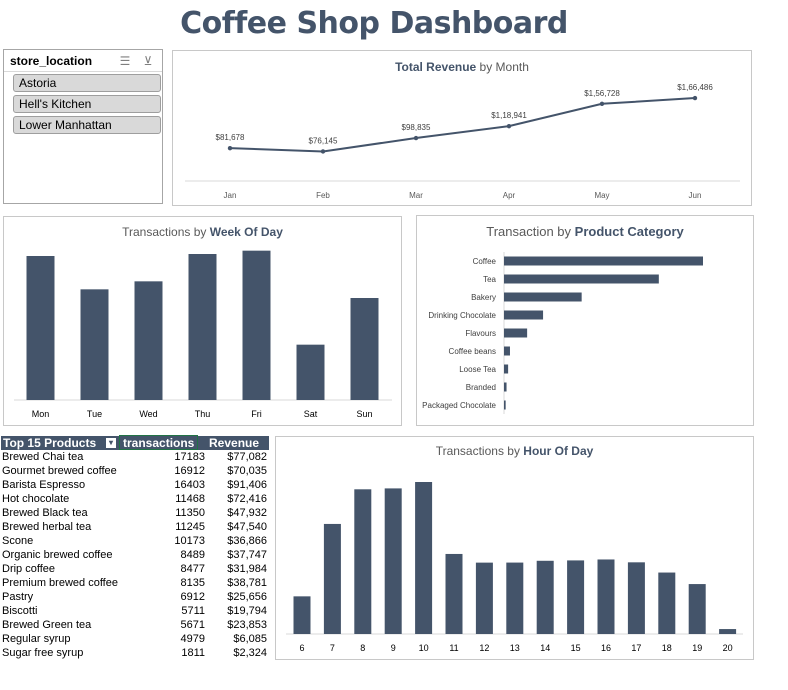 Image resolution: width=788 pixels, height=690 pixels. What do you see at coordinates (57, 555) in the screenshot?
I see `product-name-cell: Organic brewed coffee` at bounding box center [57, 555].